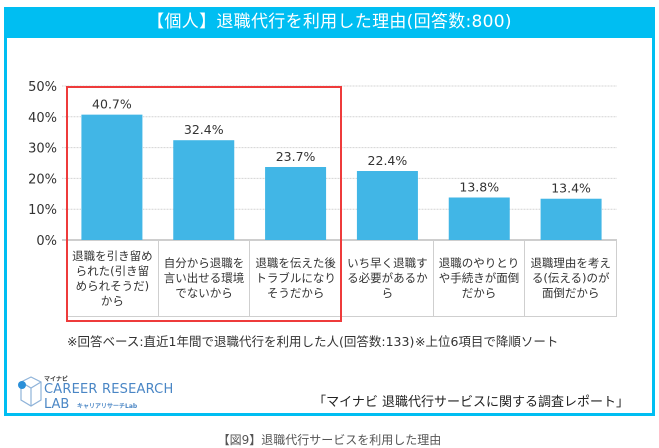 The image size is (659, 448). What do you see at coordinates (42, 164) in the screenshot?
I see `y-axis-ticks: 0% 10% 20% 30% 40% 50%` at bounding box center [42, 164].